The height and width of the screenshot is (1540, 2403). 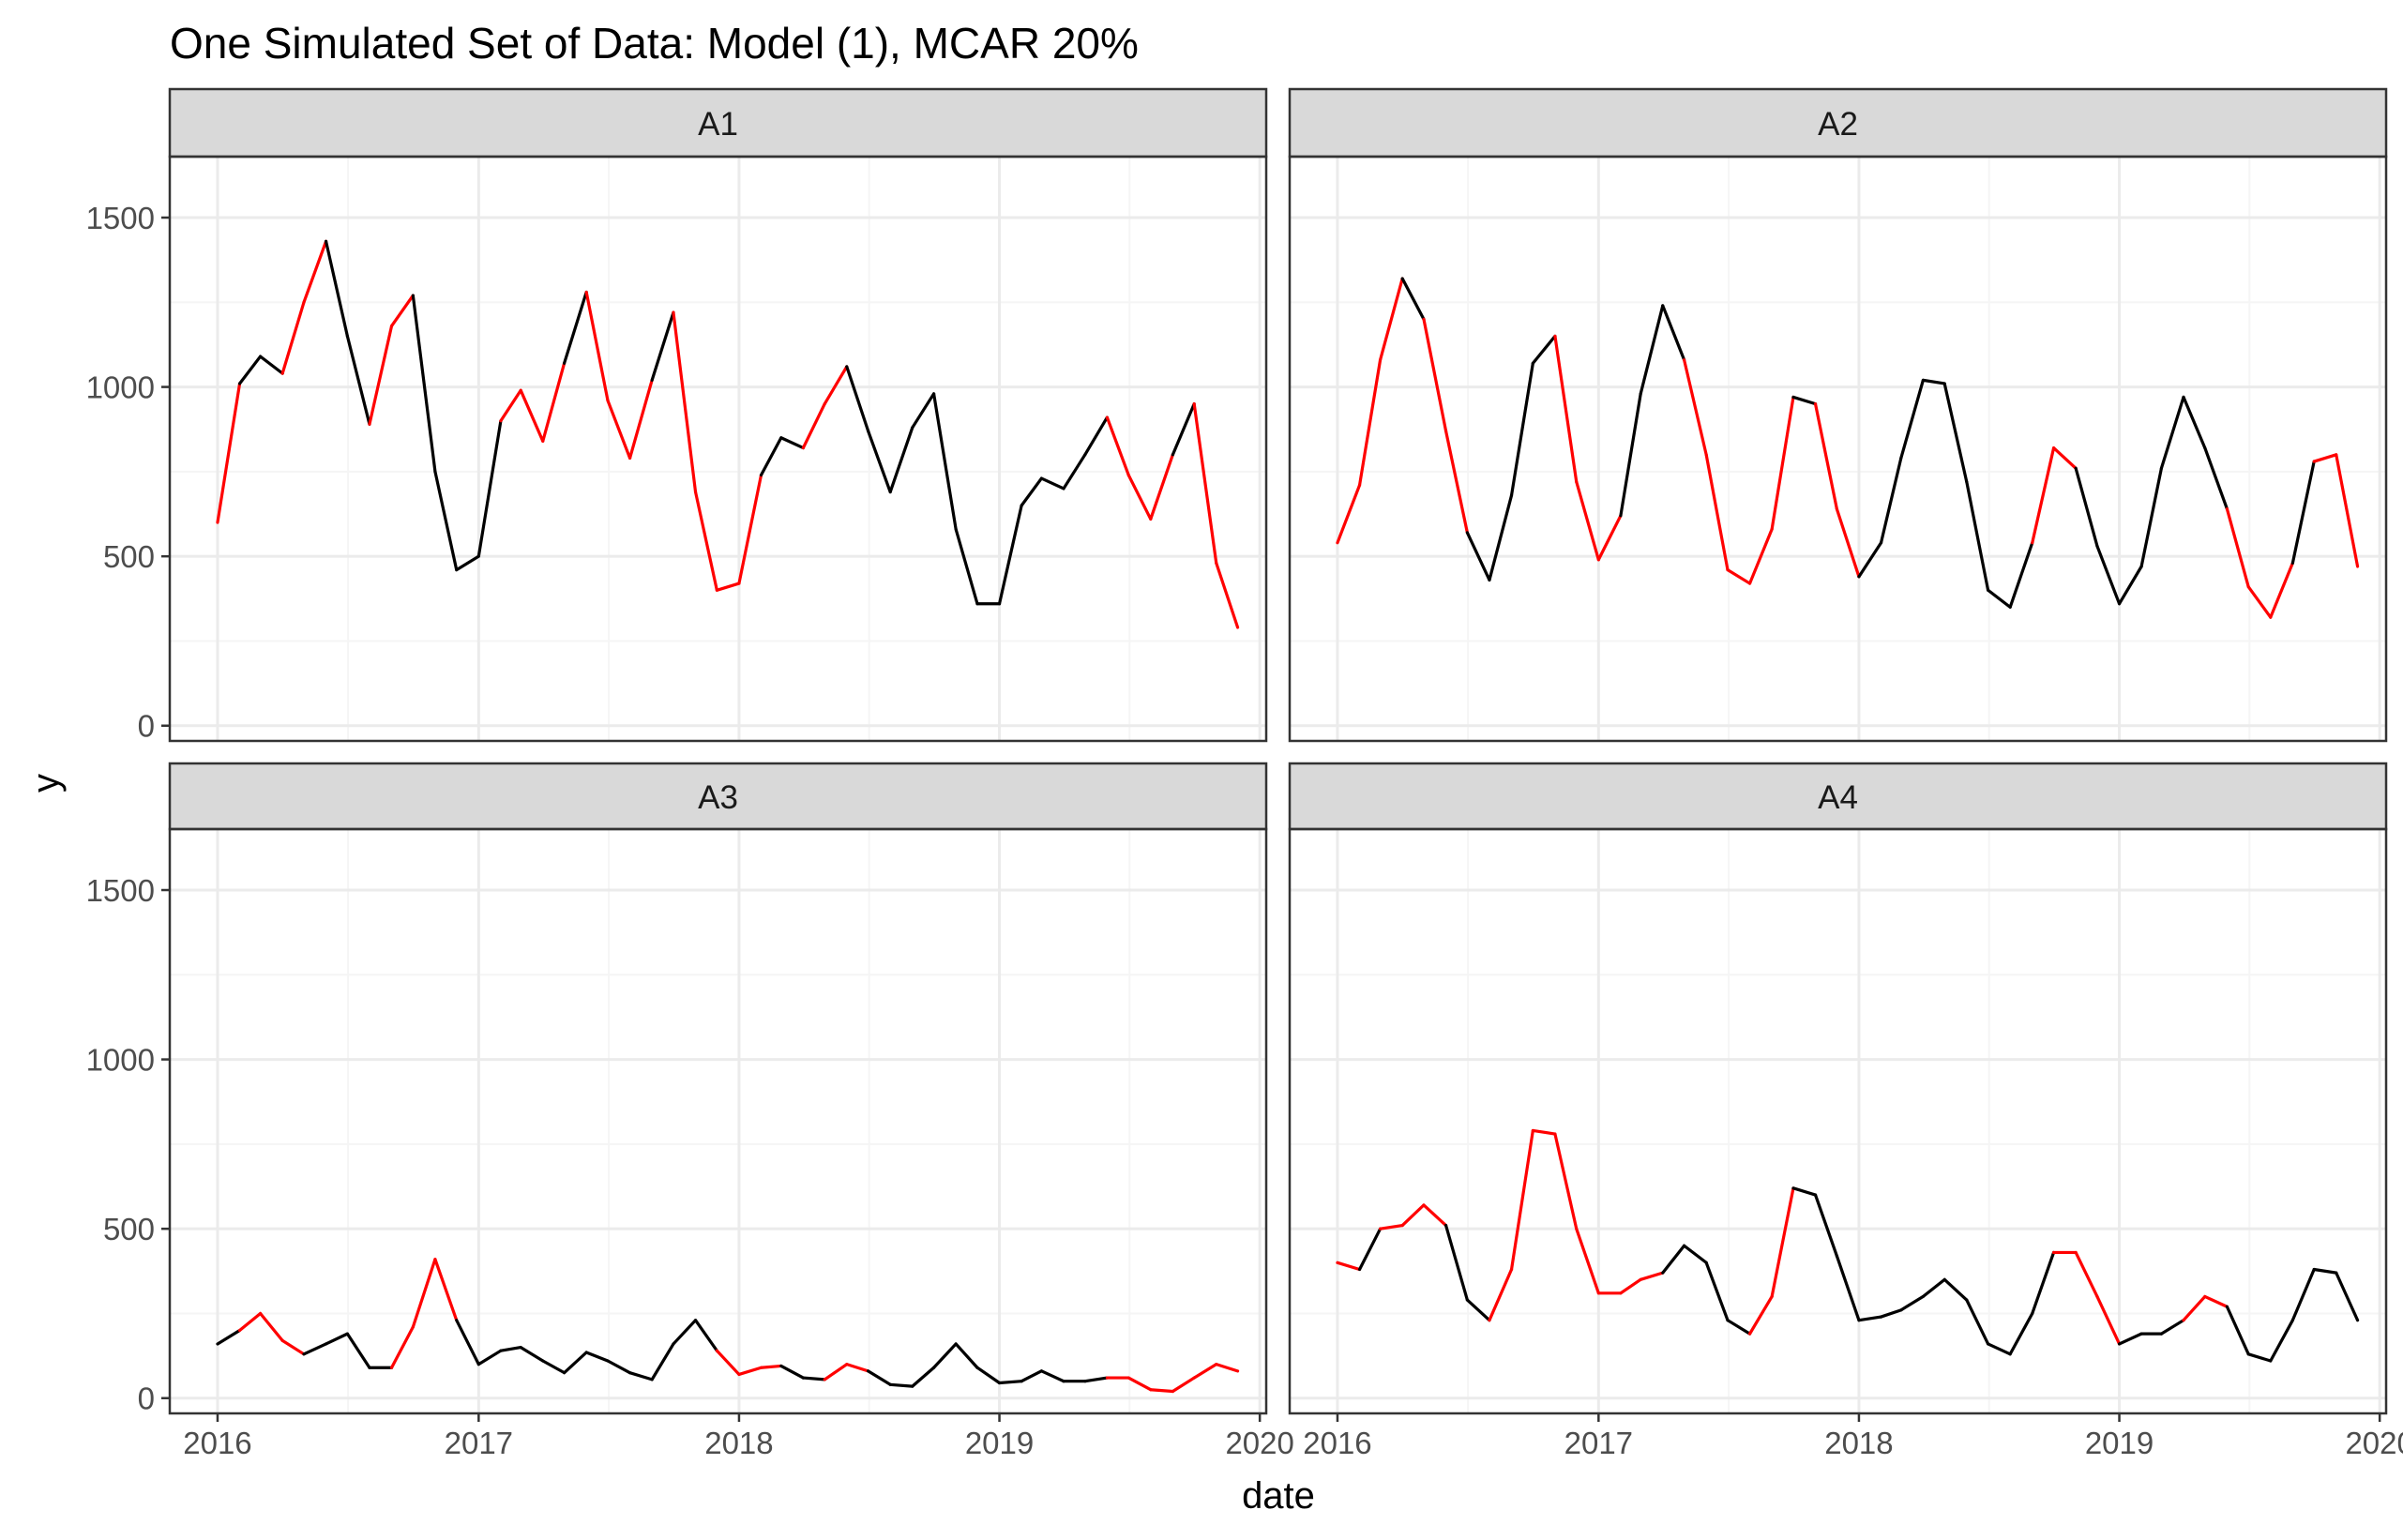 I want to click on facet-label: A1, so click(x=718, y=125).